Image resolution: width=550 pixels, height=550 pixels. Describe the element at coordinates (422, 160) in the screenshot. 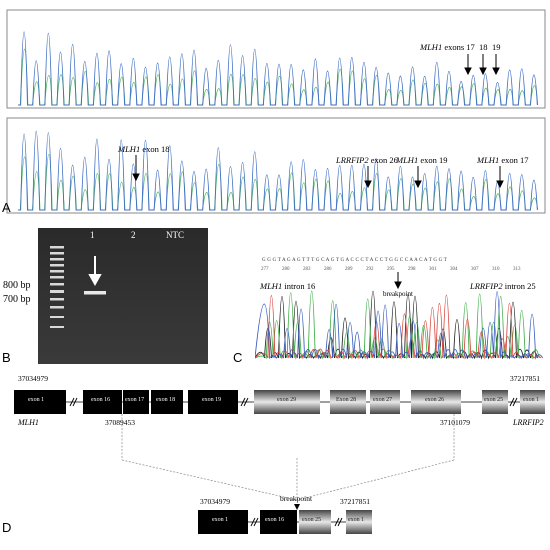

I see `bottom-mlh1-exon19-label: MLH1 exon 19` at that location.